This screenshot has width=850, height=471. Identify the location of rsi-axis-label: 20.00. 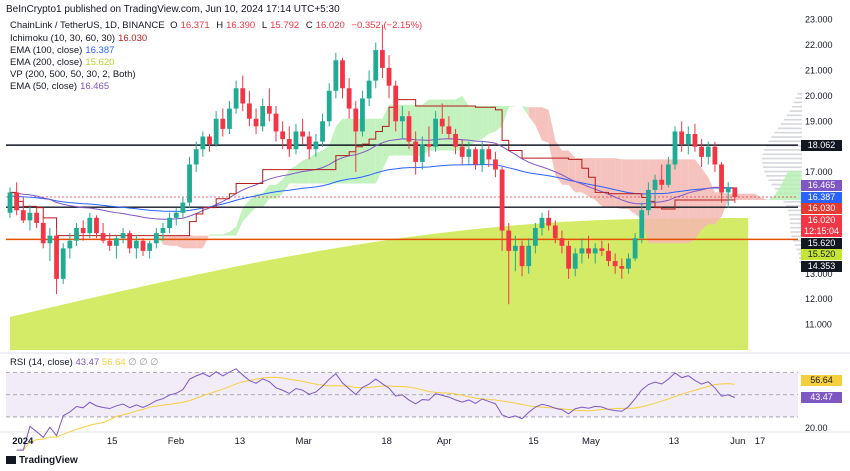
(816, 428).